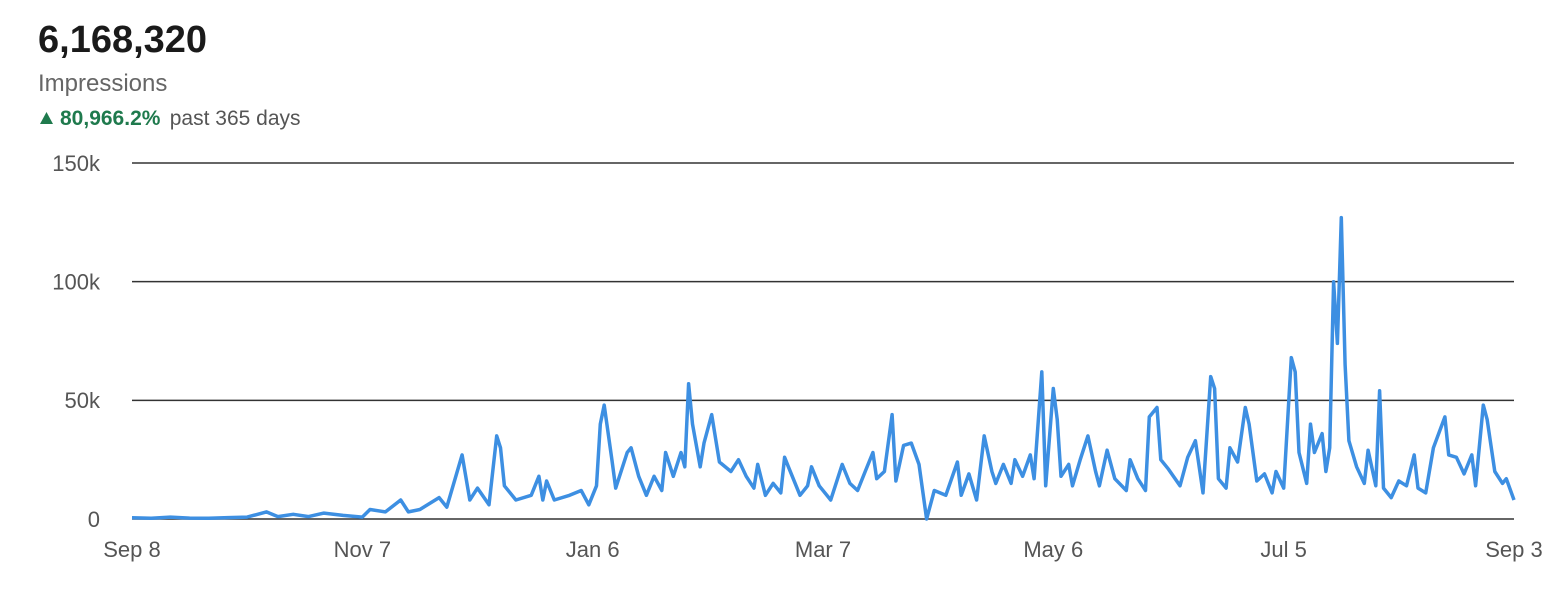 This screenshot has height=606, width=1564. I want to click on y-tick-label: 50k, so click(83, 400).